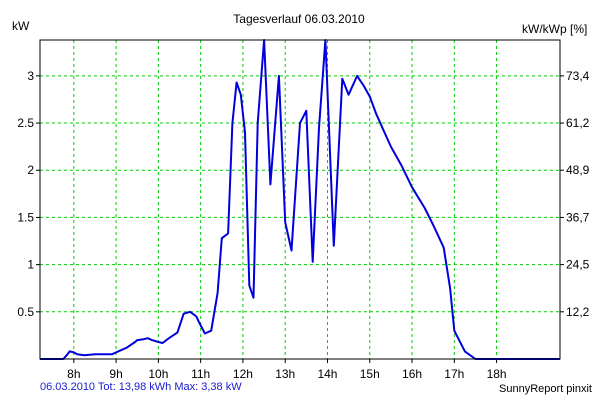 The width and height of the screenshot is (600, 400). Describe the element at coordinates (578, 265) in the screenshot. I see `y-right-tick-label: 24,5` at that location.